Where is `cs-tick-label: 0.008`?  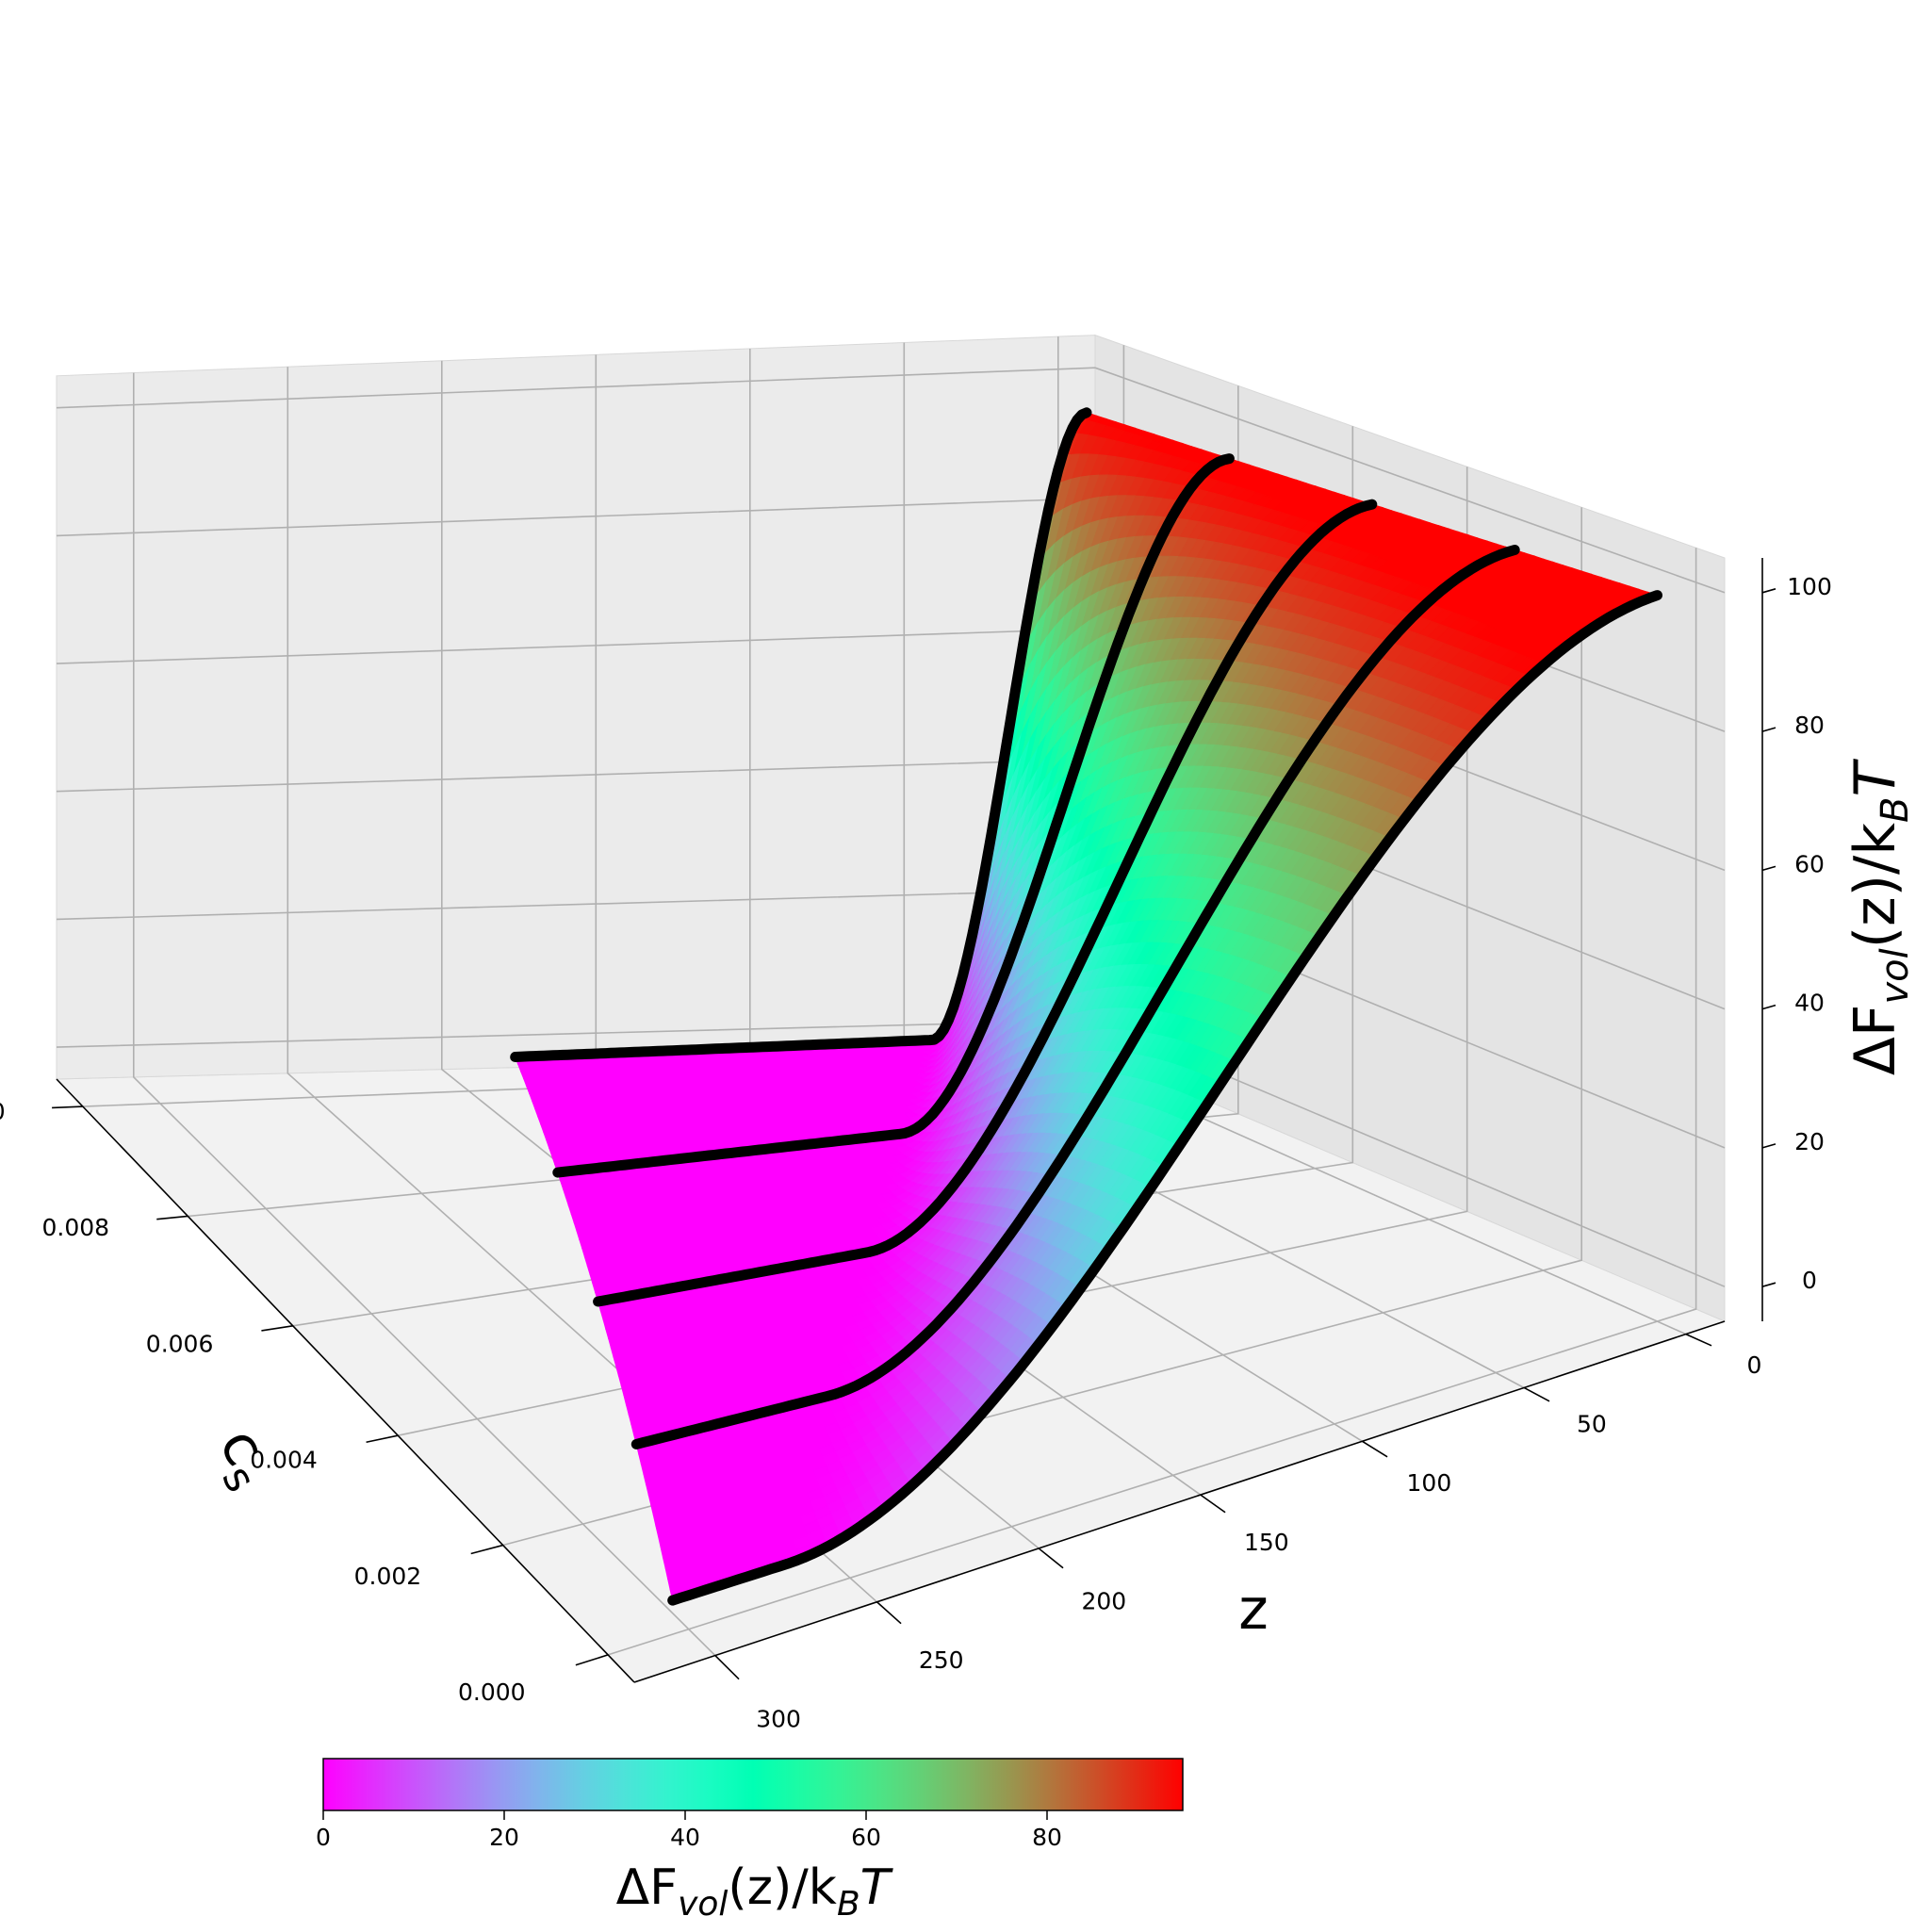
cs-tick-label: 0.008 is located at coordinates (76, 1227).